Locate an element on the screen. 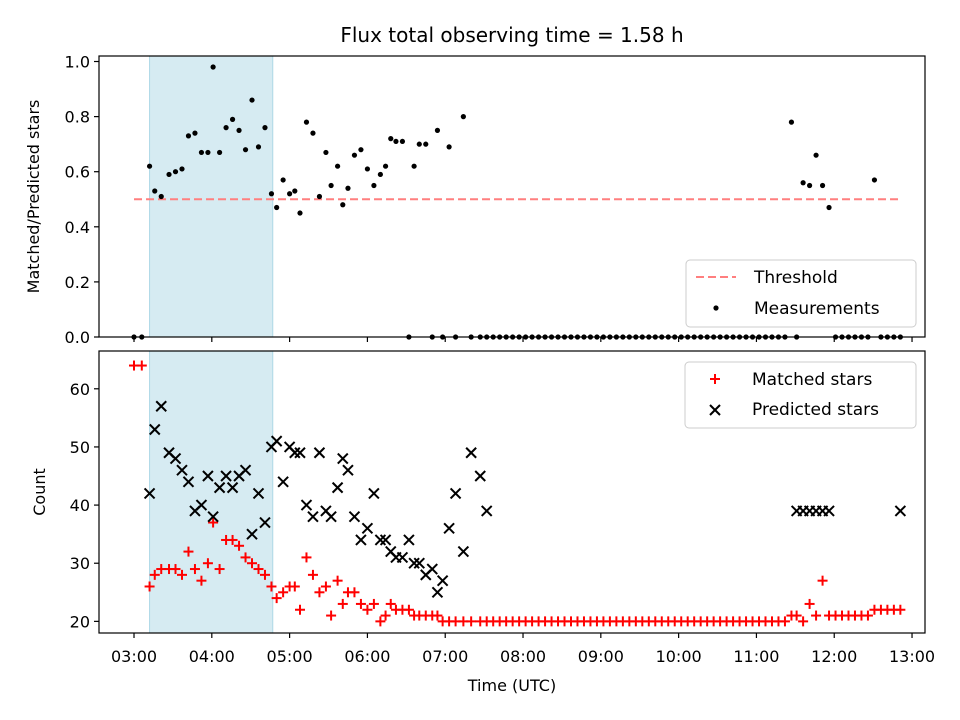  top-shaded-interval is located at coordinates (211, 196).